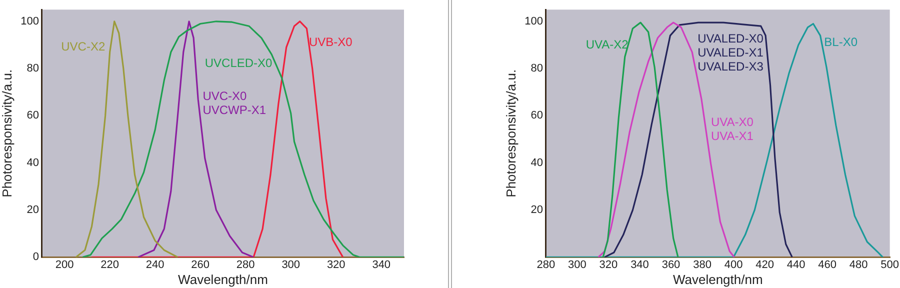 Image resolution: width=900 pixels, height=288 pixels. Describe the element at coordinates (858, 264) in the screenshot. I see `x-tick-label: 480` at that location.